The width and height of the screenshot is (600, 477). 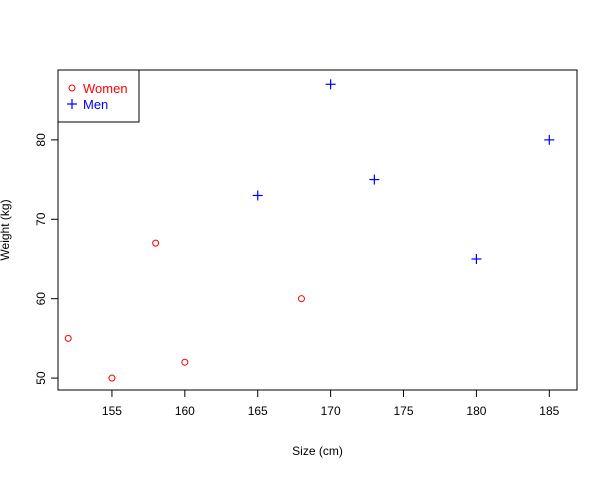 I want to click on legend-label-women: Women, so click(x=105, y=88).